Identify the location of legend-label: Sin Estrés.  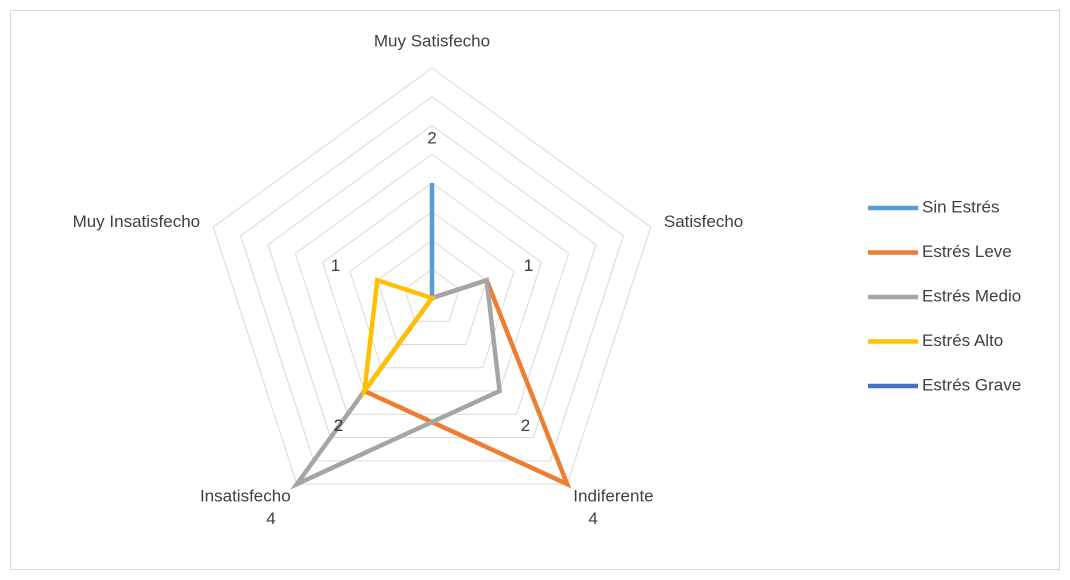
(960, 206).